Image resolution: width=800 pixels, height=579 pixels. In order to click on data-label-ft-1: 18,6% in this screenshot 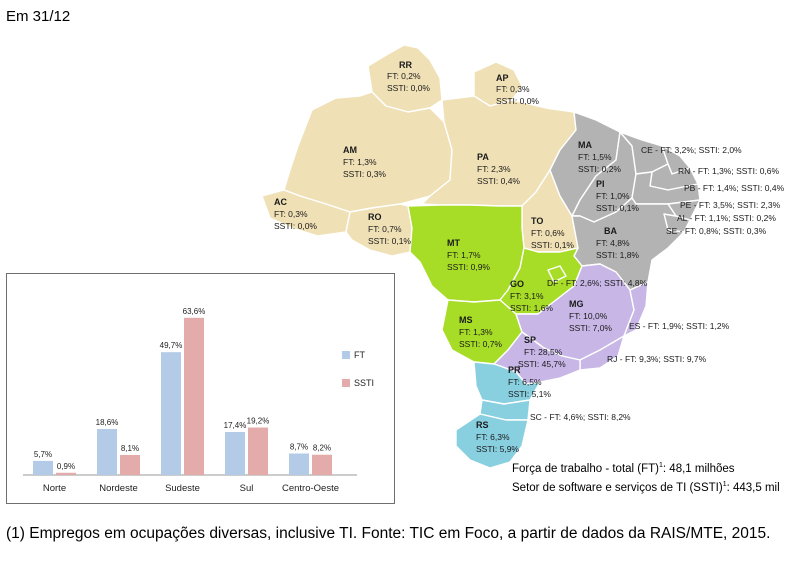, I will do `click(107, 422)`.